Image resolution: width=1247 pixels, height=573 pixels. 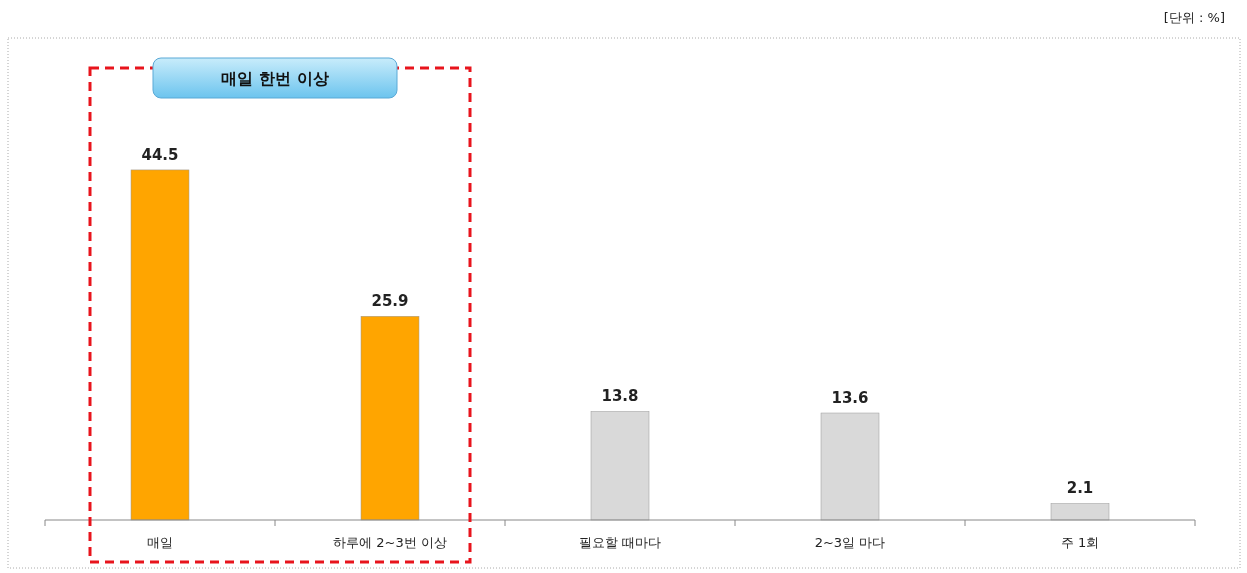 What do you see at coordinates (850, 542) in the screenshot?
I see `x-tick-label: 2~3일 마다` at bounding box center [850, 542].